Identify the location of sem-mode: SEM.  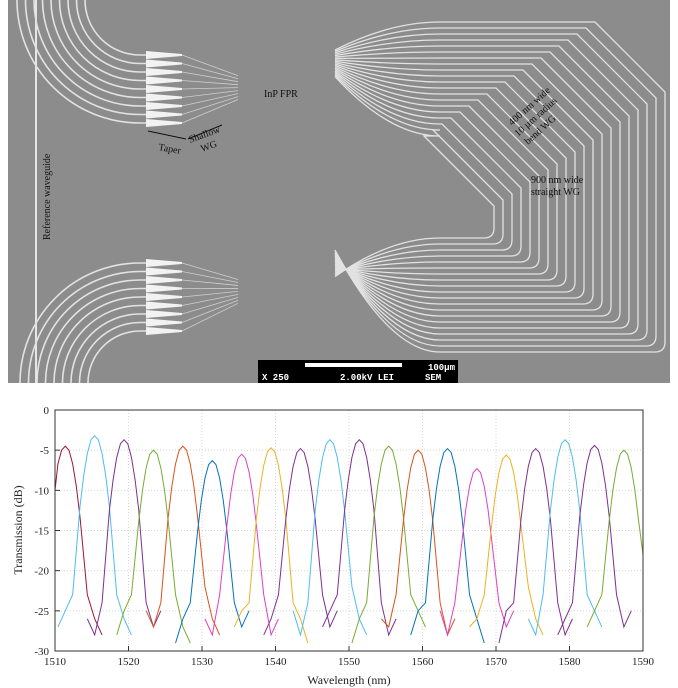
(433, 378).